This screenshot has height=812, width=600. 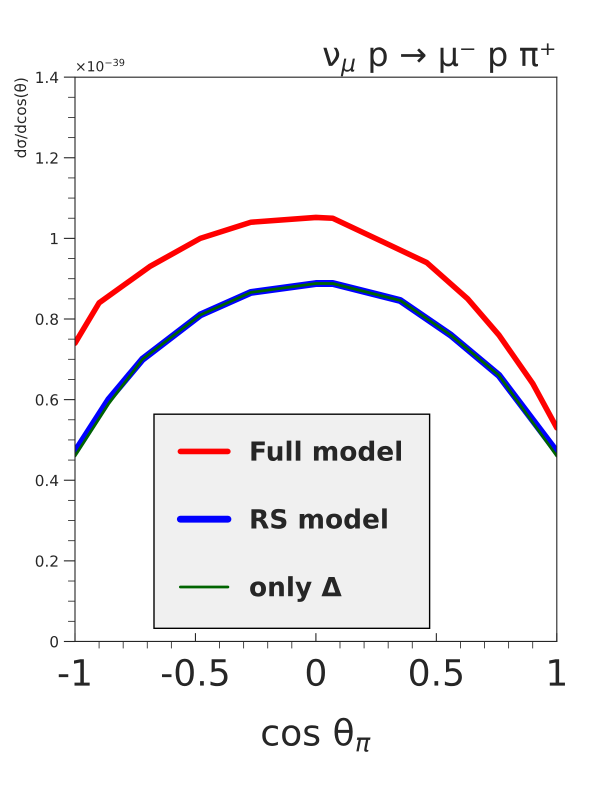 I want to click on legend-label: RS model, so click(x=319, y=518).